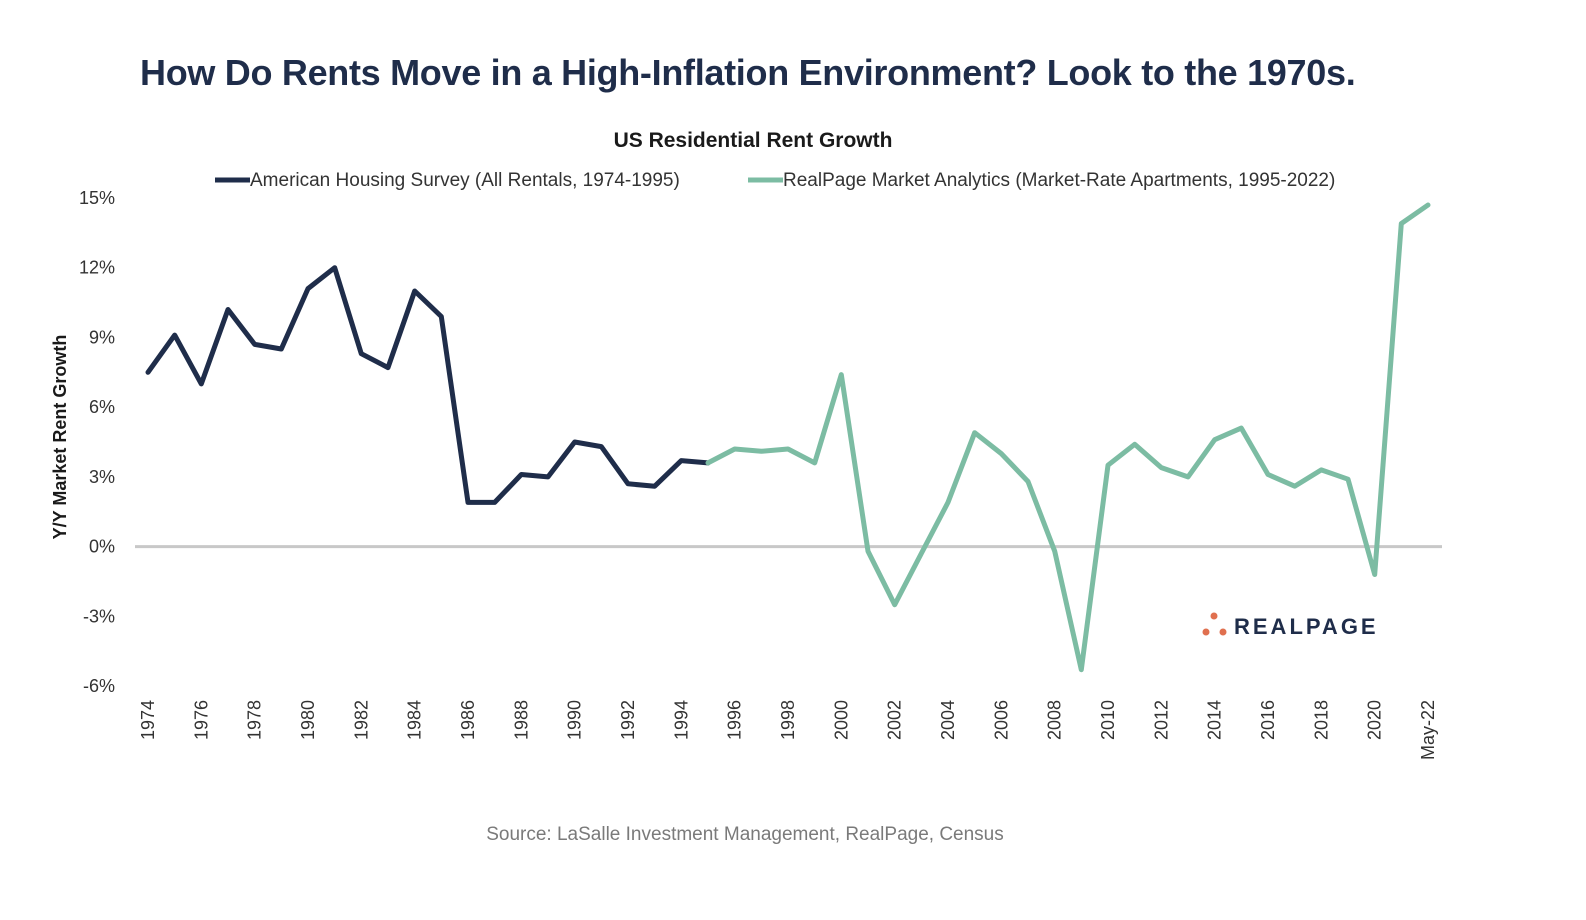 Image resolution: width=1586 pixels, height=920 pixels. I want to click on x-tick-label: 2006, so click(1001, 720).